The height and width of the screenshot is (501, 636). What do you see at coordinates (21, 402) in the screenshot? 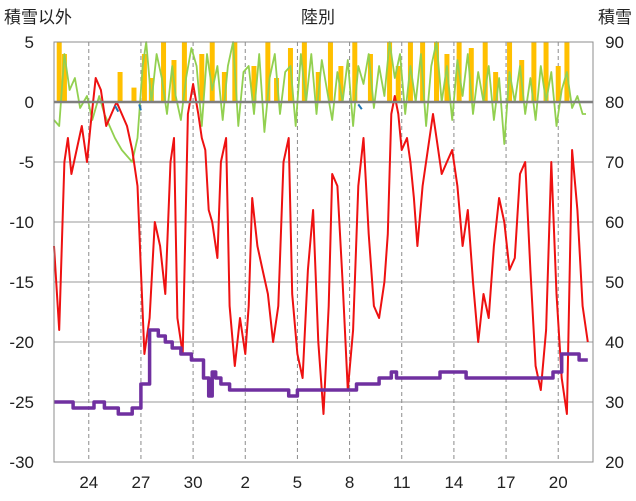
I see `y-left-tick-label: -25` at bounding box center [21, 402].